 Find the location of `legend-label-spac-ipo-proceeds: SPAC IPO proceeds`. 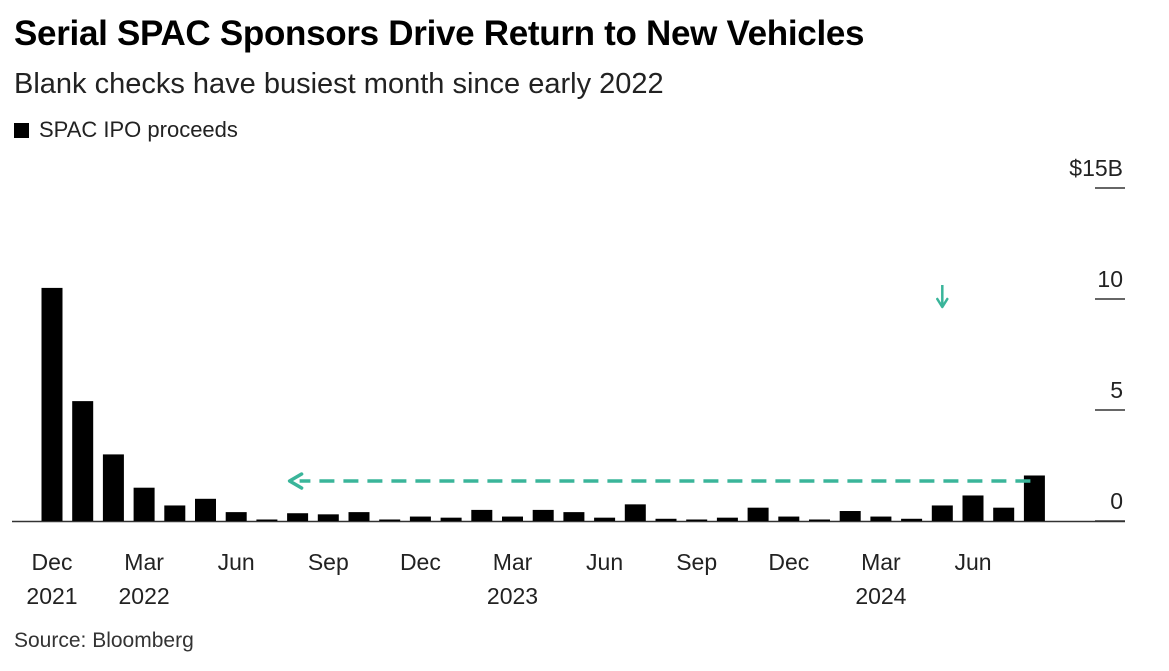

legend-label-spac-ipo-proceeds: SPAC IPO proceeds is located at coordinates (138, 129).